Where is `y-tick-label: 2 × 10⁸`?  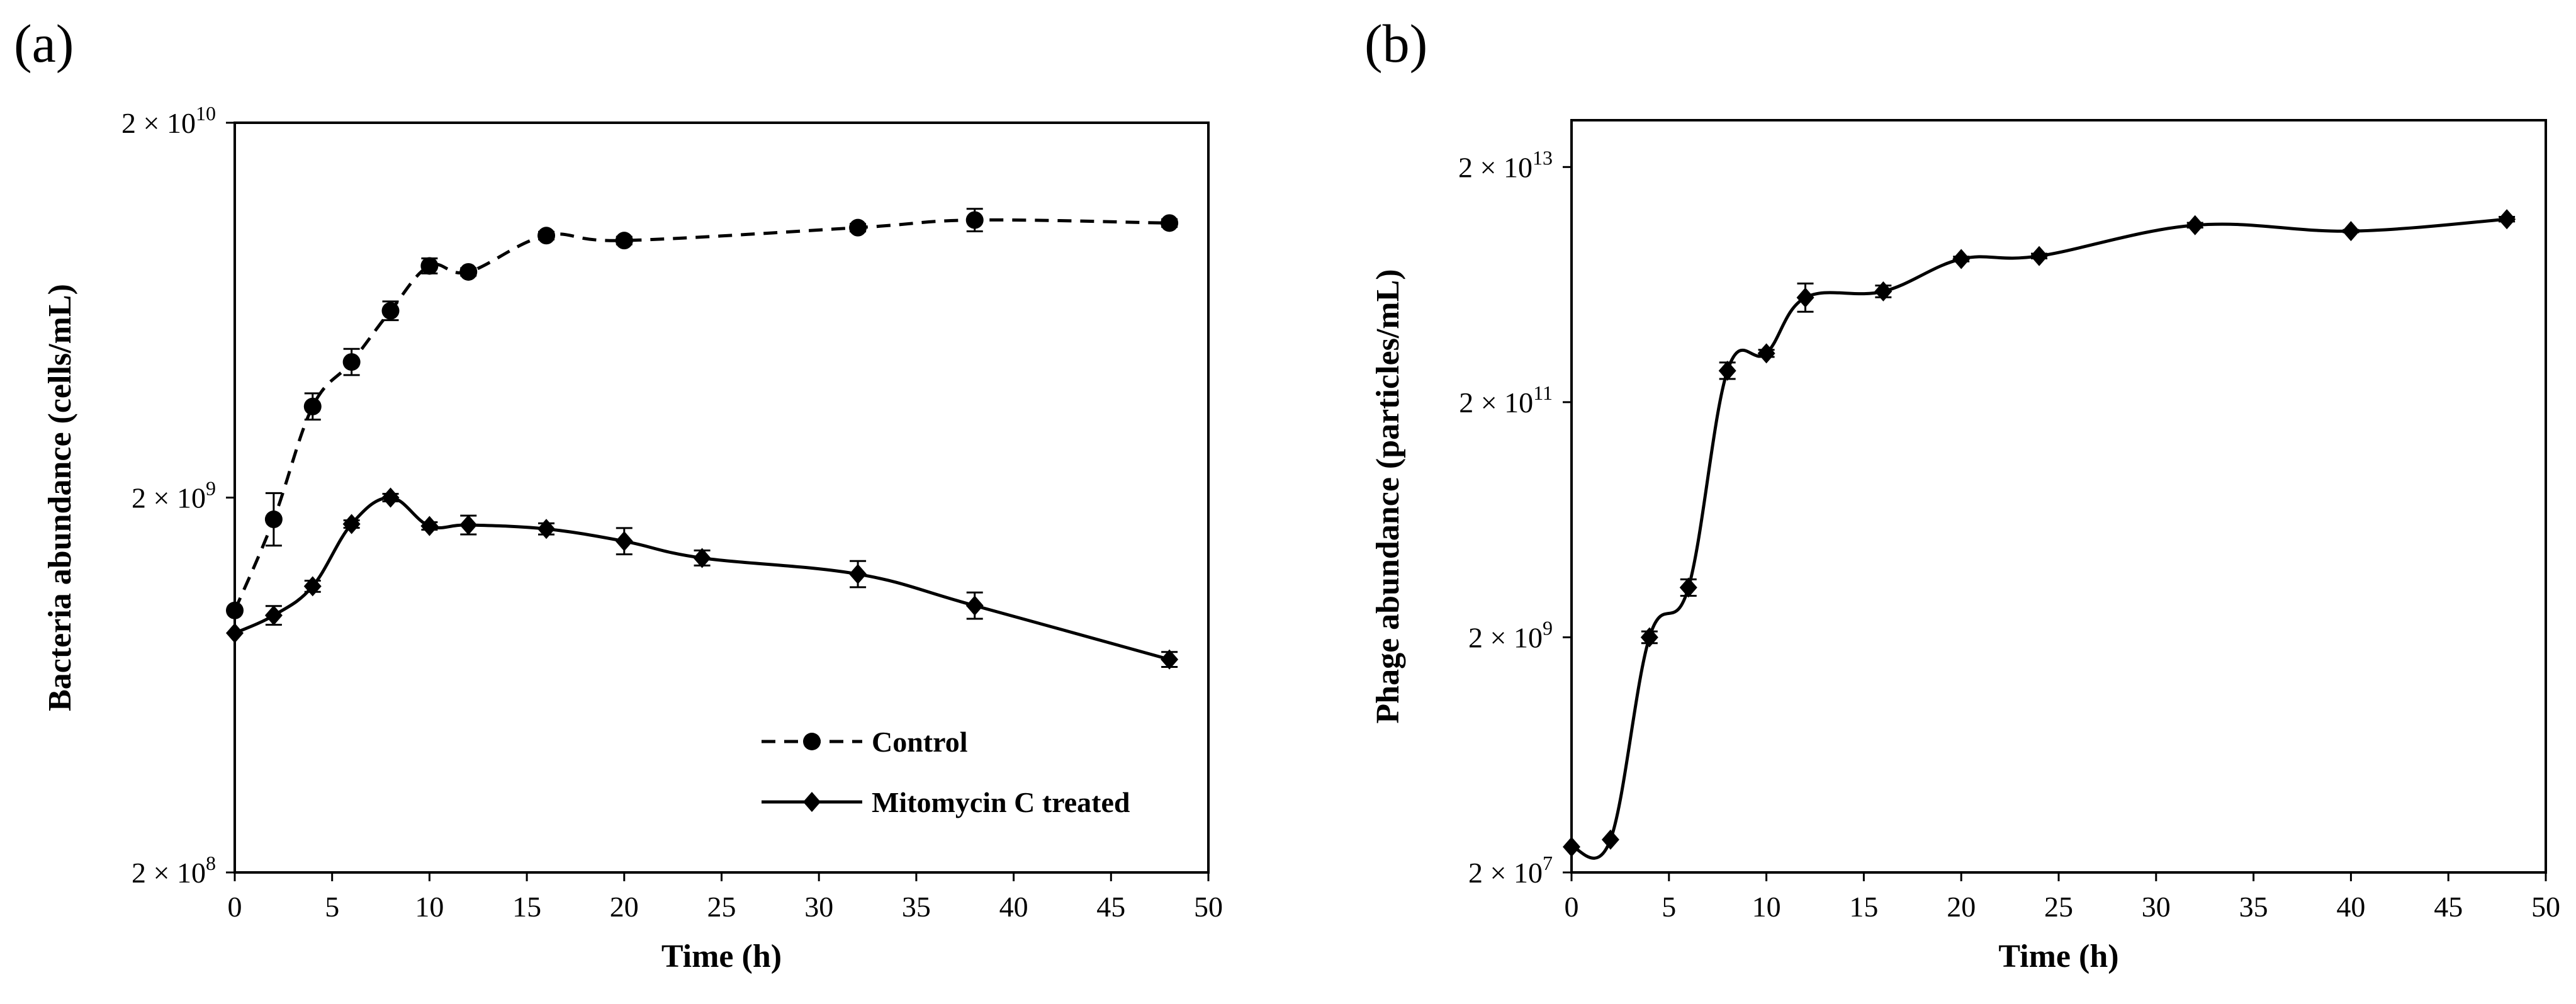
y-tick-label: 2 × 10⁸ is located at coordinates (174, 870).